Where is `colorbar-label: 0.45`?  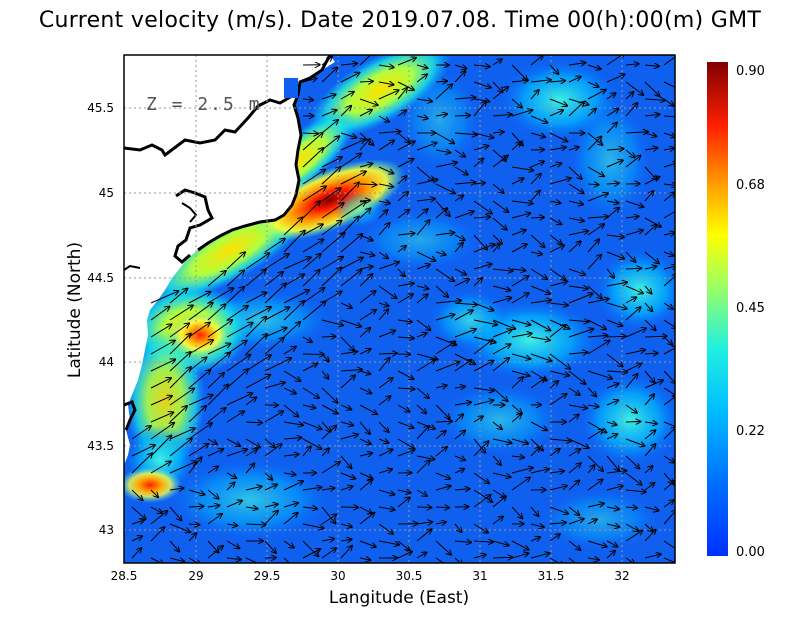
colorbar-label: 0.45 is located at coordinates (750, 308).